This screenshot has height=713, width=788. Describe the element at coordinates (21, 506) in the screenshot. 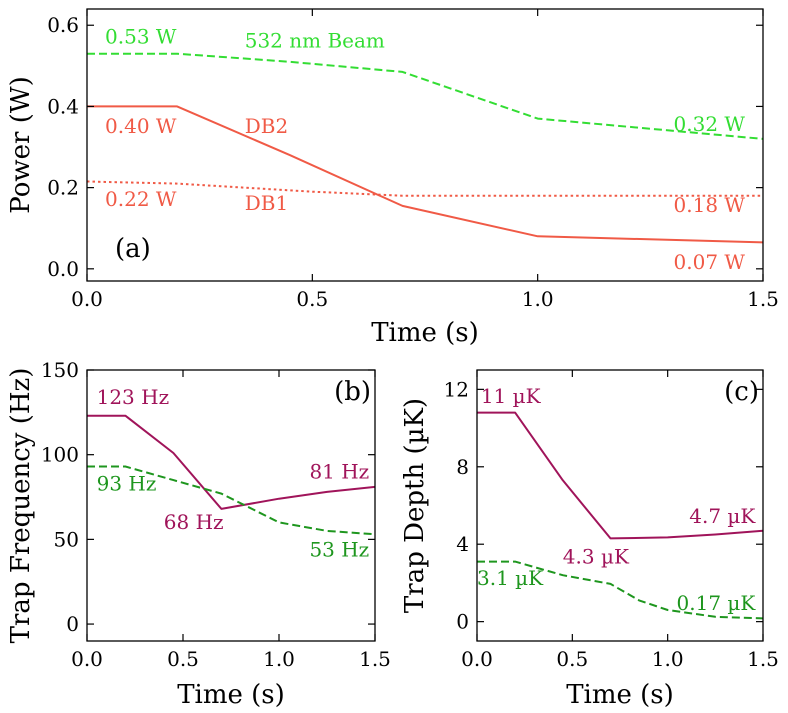

I see `y-axis-label: Trap Frequency (Hz)` at that location.